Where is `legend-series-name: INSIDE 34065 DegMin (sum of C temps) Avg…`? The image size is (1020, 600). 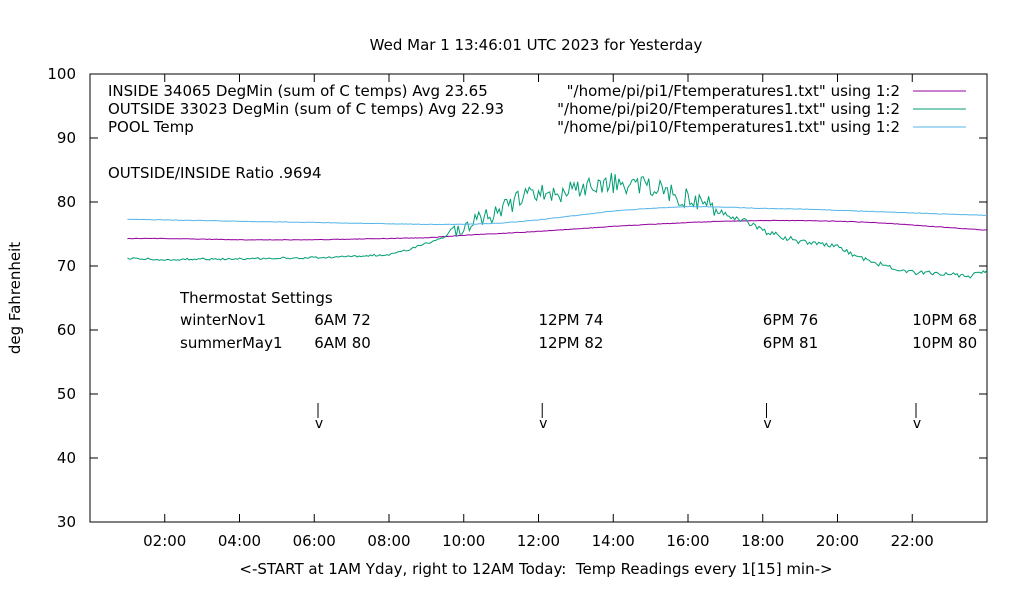 legend-series-name: INSIDE 34065 DegMin (sum of C temps) Avg… is located at coordinates (298, 91).